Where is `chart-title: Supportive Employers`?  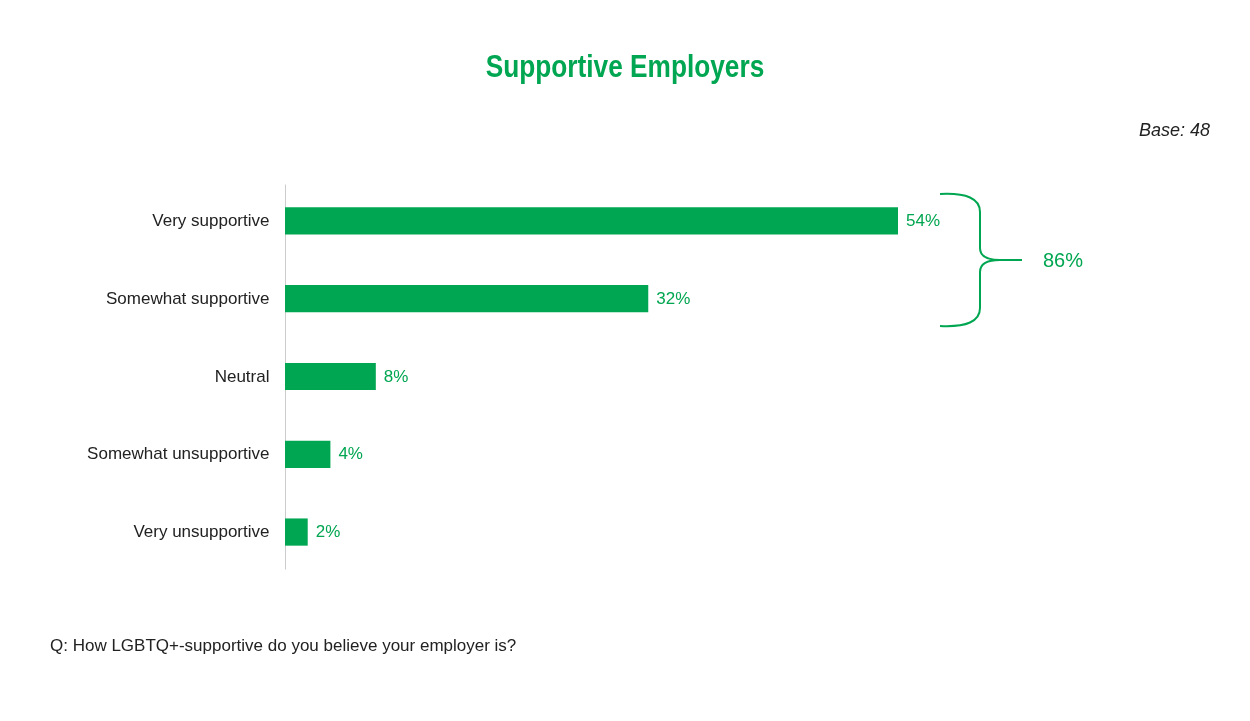
chart-title: Supportive Employers is located at coordinates (625, 66).